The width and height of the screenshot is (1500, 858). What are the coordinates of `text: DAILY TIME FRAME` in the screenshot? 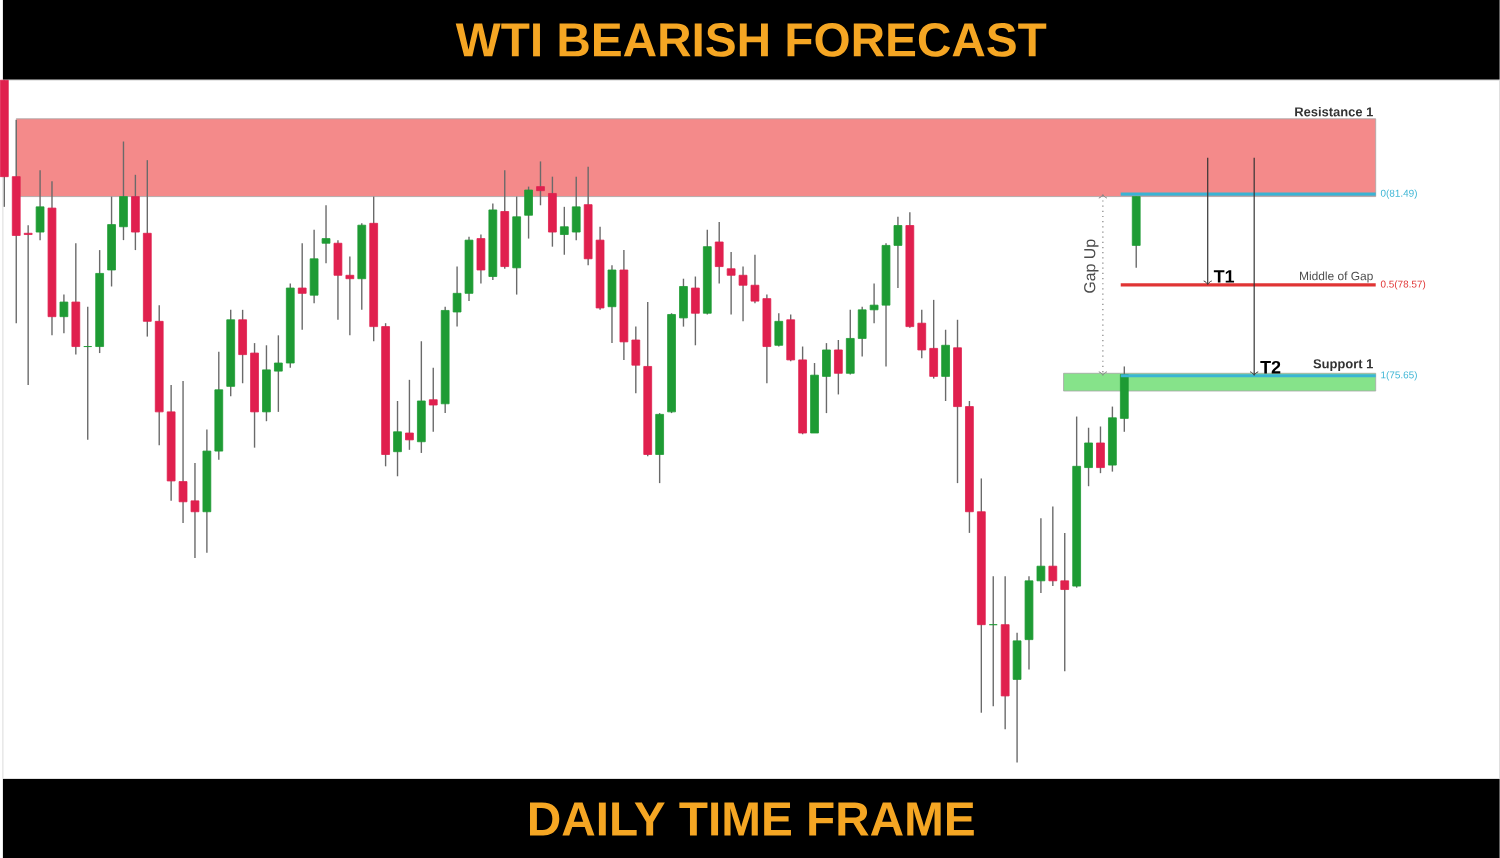 It's located at (751, 818).